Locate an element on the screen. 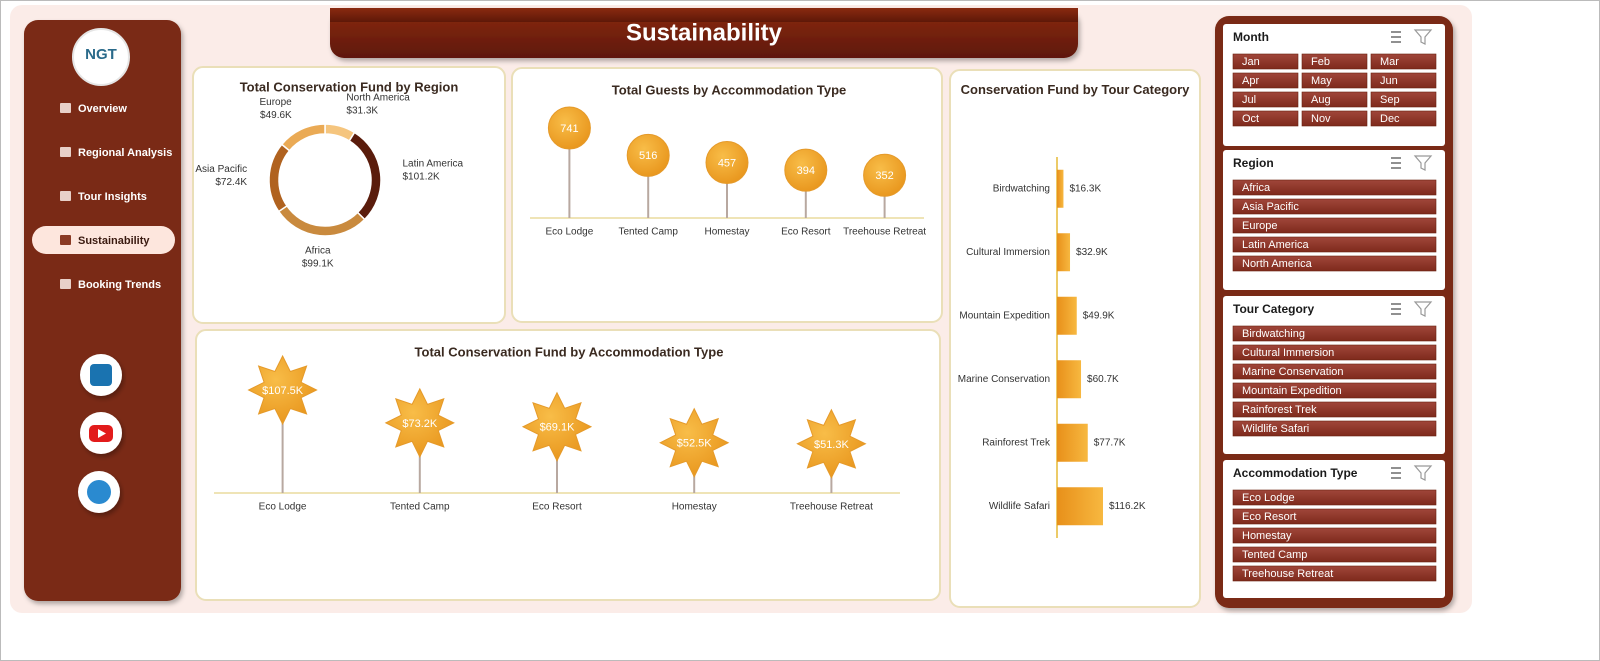 Image resolution: width=1600 pixels, height=661 pixels. y-tick-label: Mountain Expedition is located at coordinates (1004, 315).